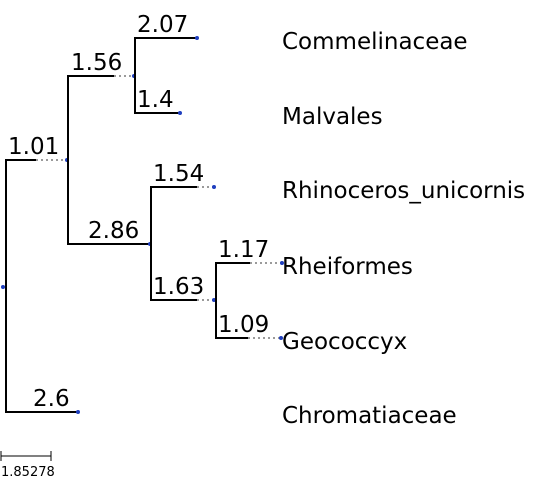 Image resolution: width=559 pixels, height=502 pixels. I want to click on branch-length-geococcyx: 1.09, so click(243, 325).